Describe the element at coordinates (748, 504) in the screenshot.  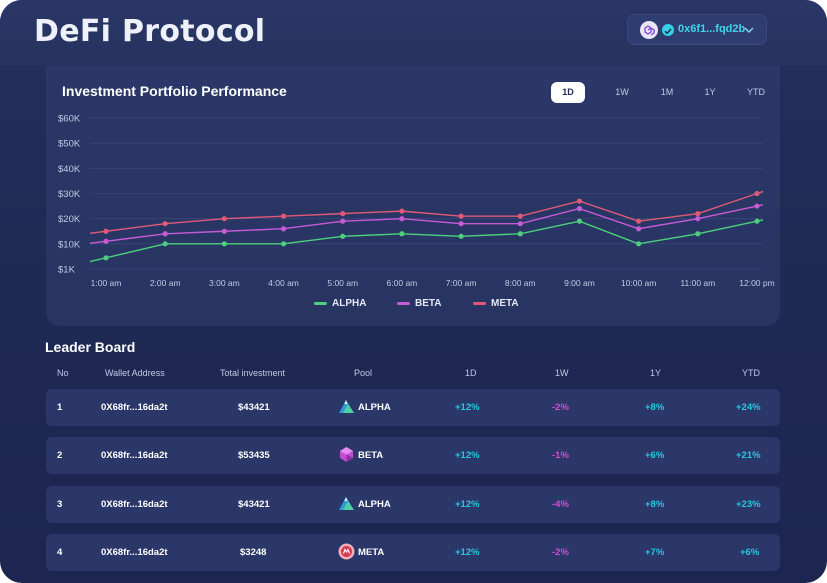
I see `row-ytd: +23%` at that location.